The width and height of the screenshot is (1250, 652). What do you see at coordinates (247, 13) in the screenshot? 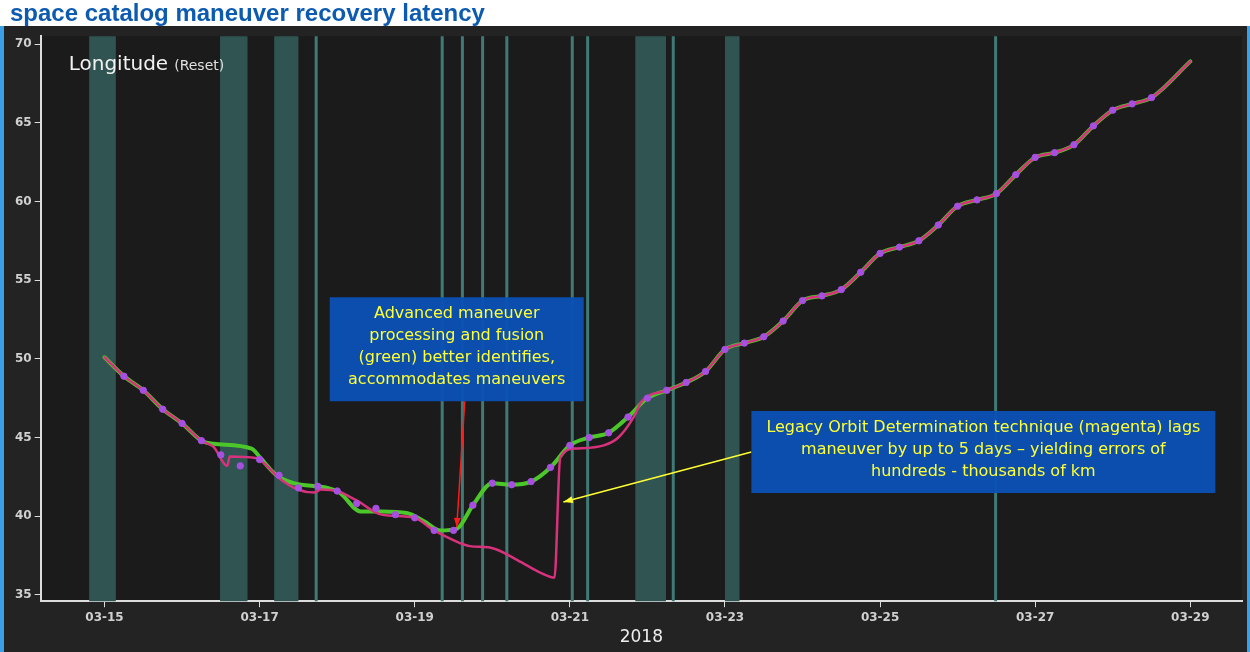
I see `chart-title: space catalog maneuver recovery latency` at bounding box center [247, 13].